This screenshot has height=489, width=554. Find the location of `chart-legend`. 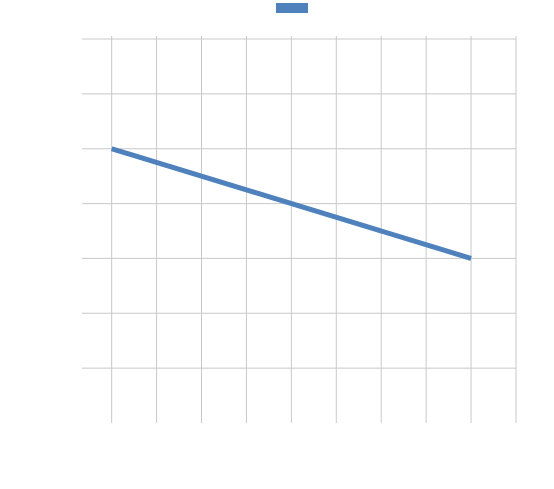

chart-legend is located at coordinates (292, 8).